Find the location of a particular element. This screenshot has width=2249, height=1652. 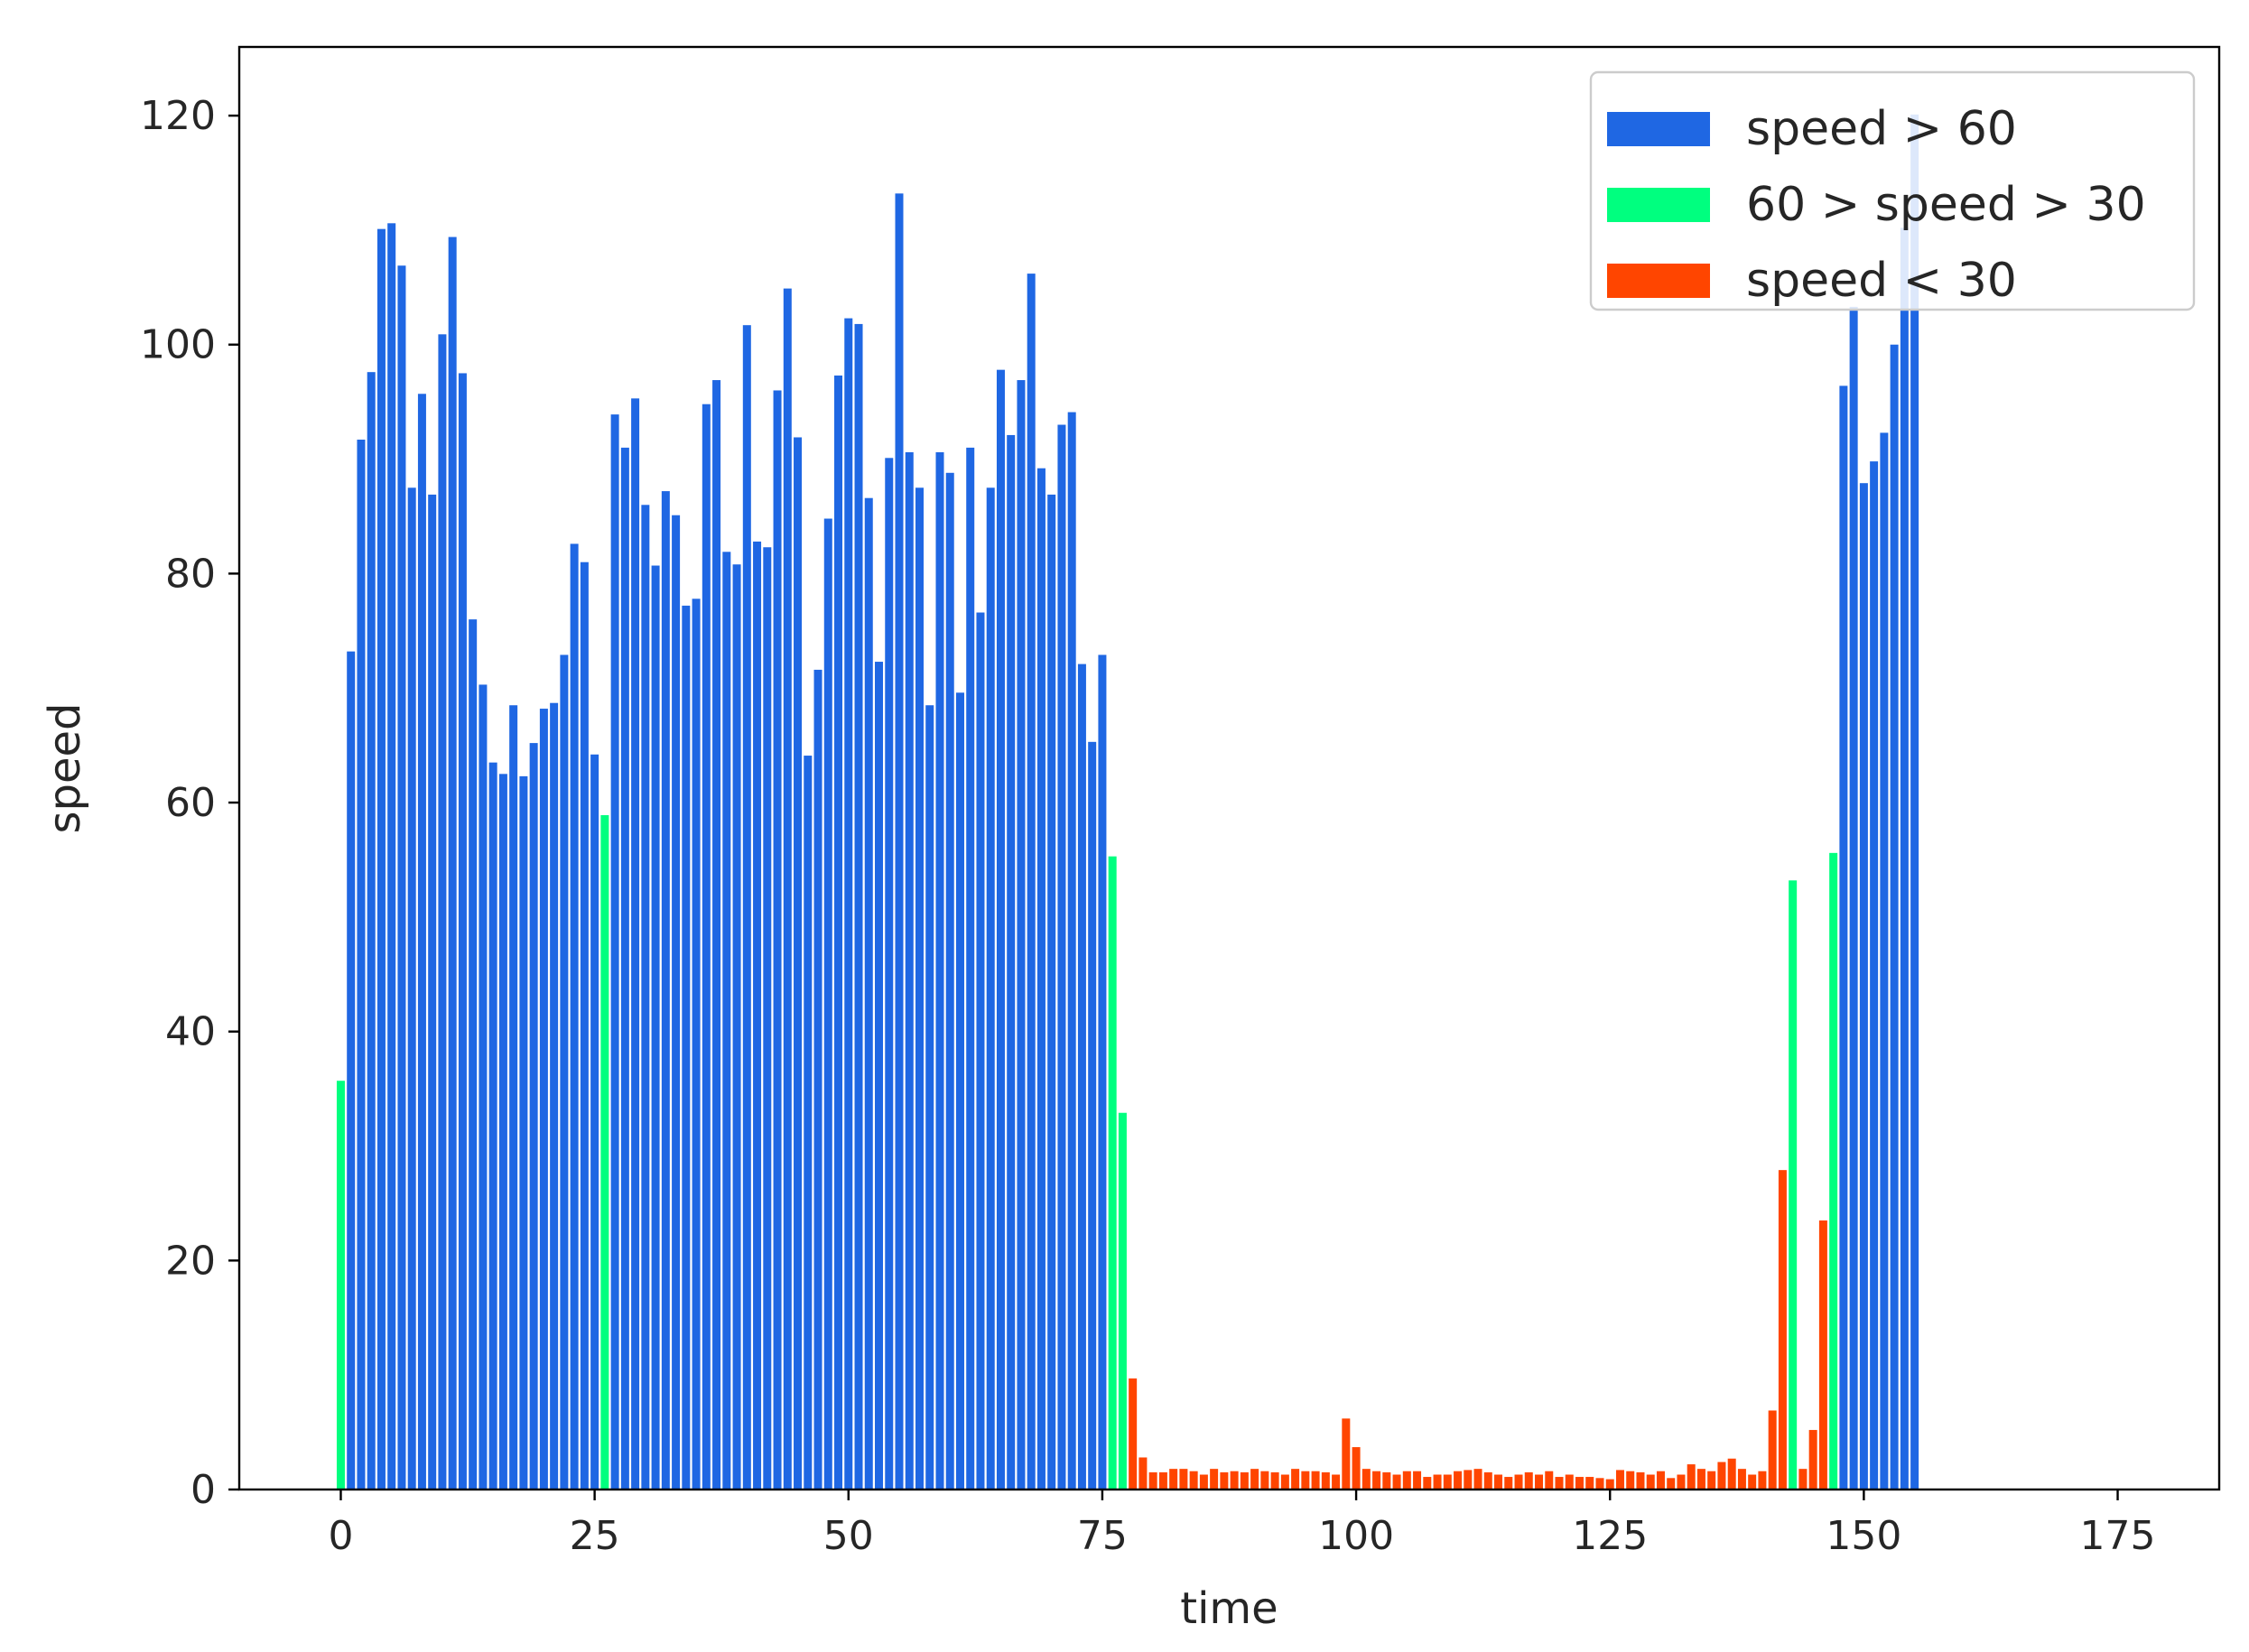

legend-box is located at coordinates (1892, 190).